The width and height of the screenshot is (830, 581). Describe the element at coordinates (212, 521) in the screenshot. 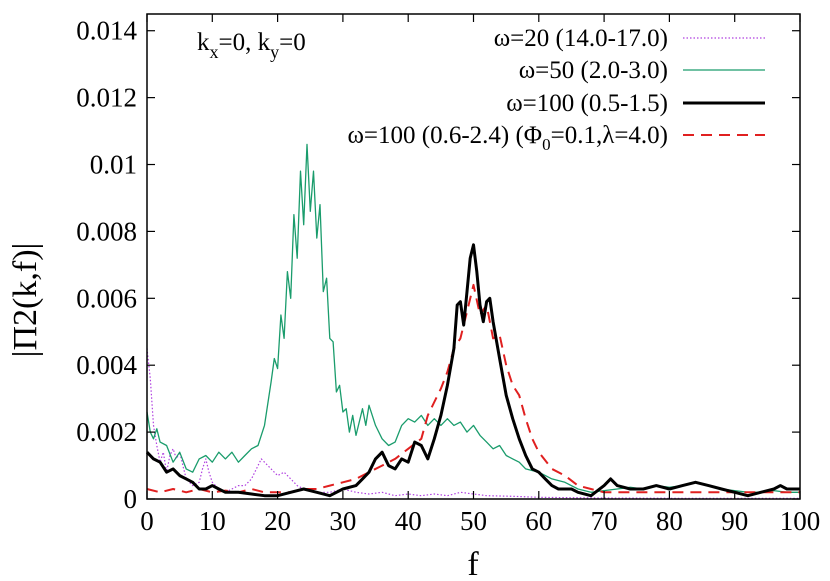

I see `x-tick-label: 10` at that location.